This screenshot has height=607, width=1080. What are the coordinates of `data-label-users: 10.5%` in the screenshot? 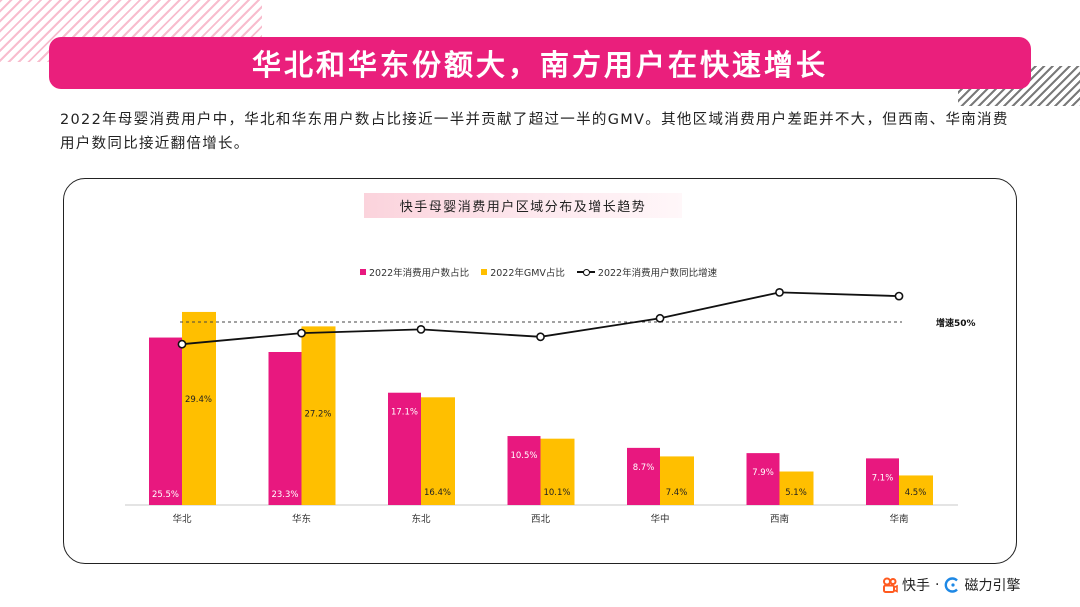 It's located at (523, 456).